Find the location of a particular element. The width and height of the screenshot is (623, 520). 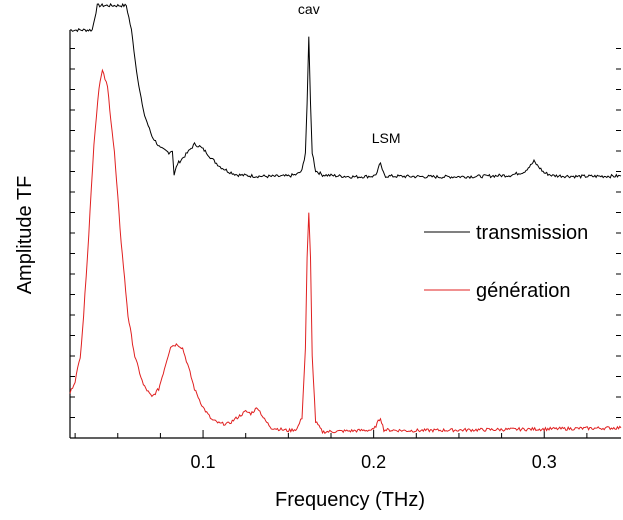

x-axis-label: Frequency (THz) is located at coordinates (350, 500).